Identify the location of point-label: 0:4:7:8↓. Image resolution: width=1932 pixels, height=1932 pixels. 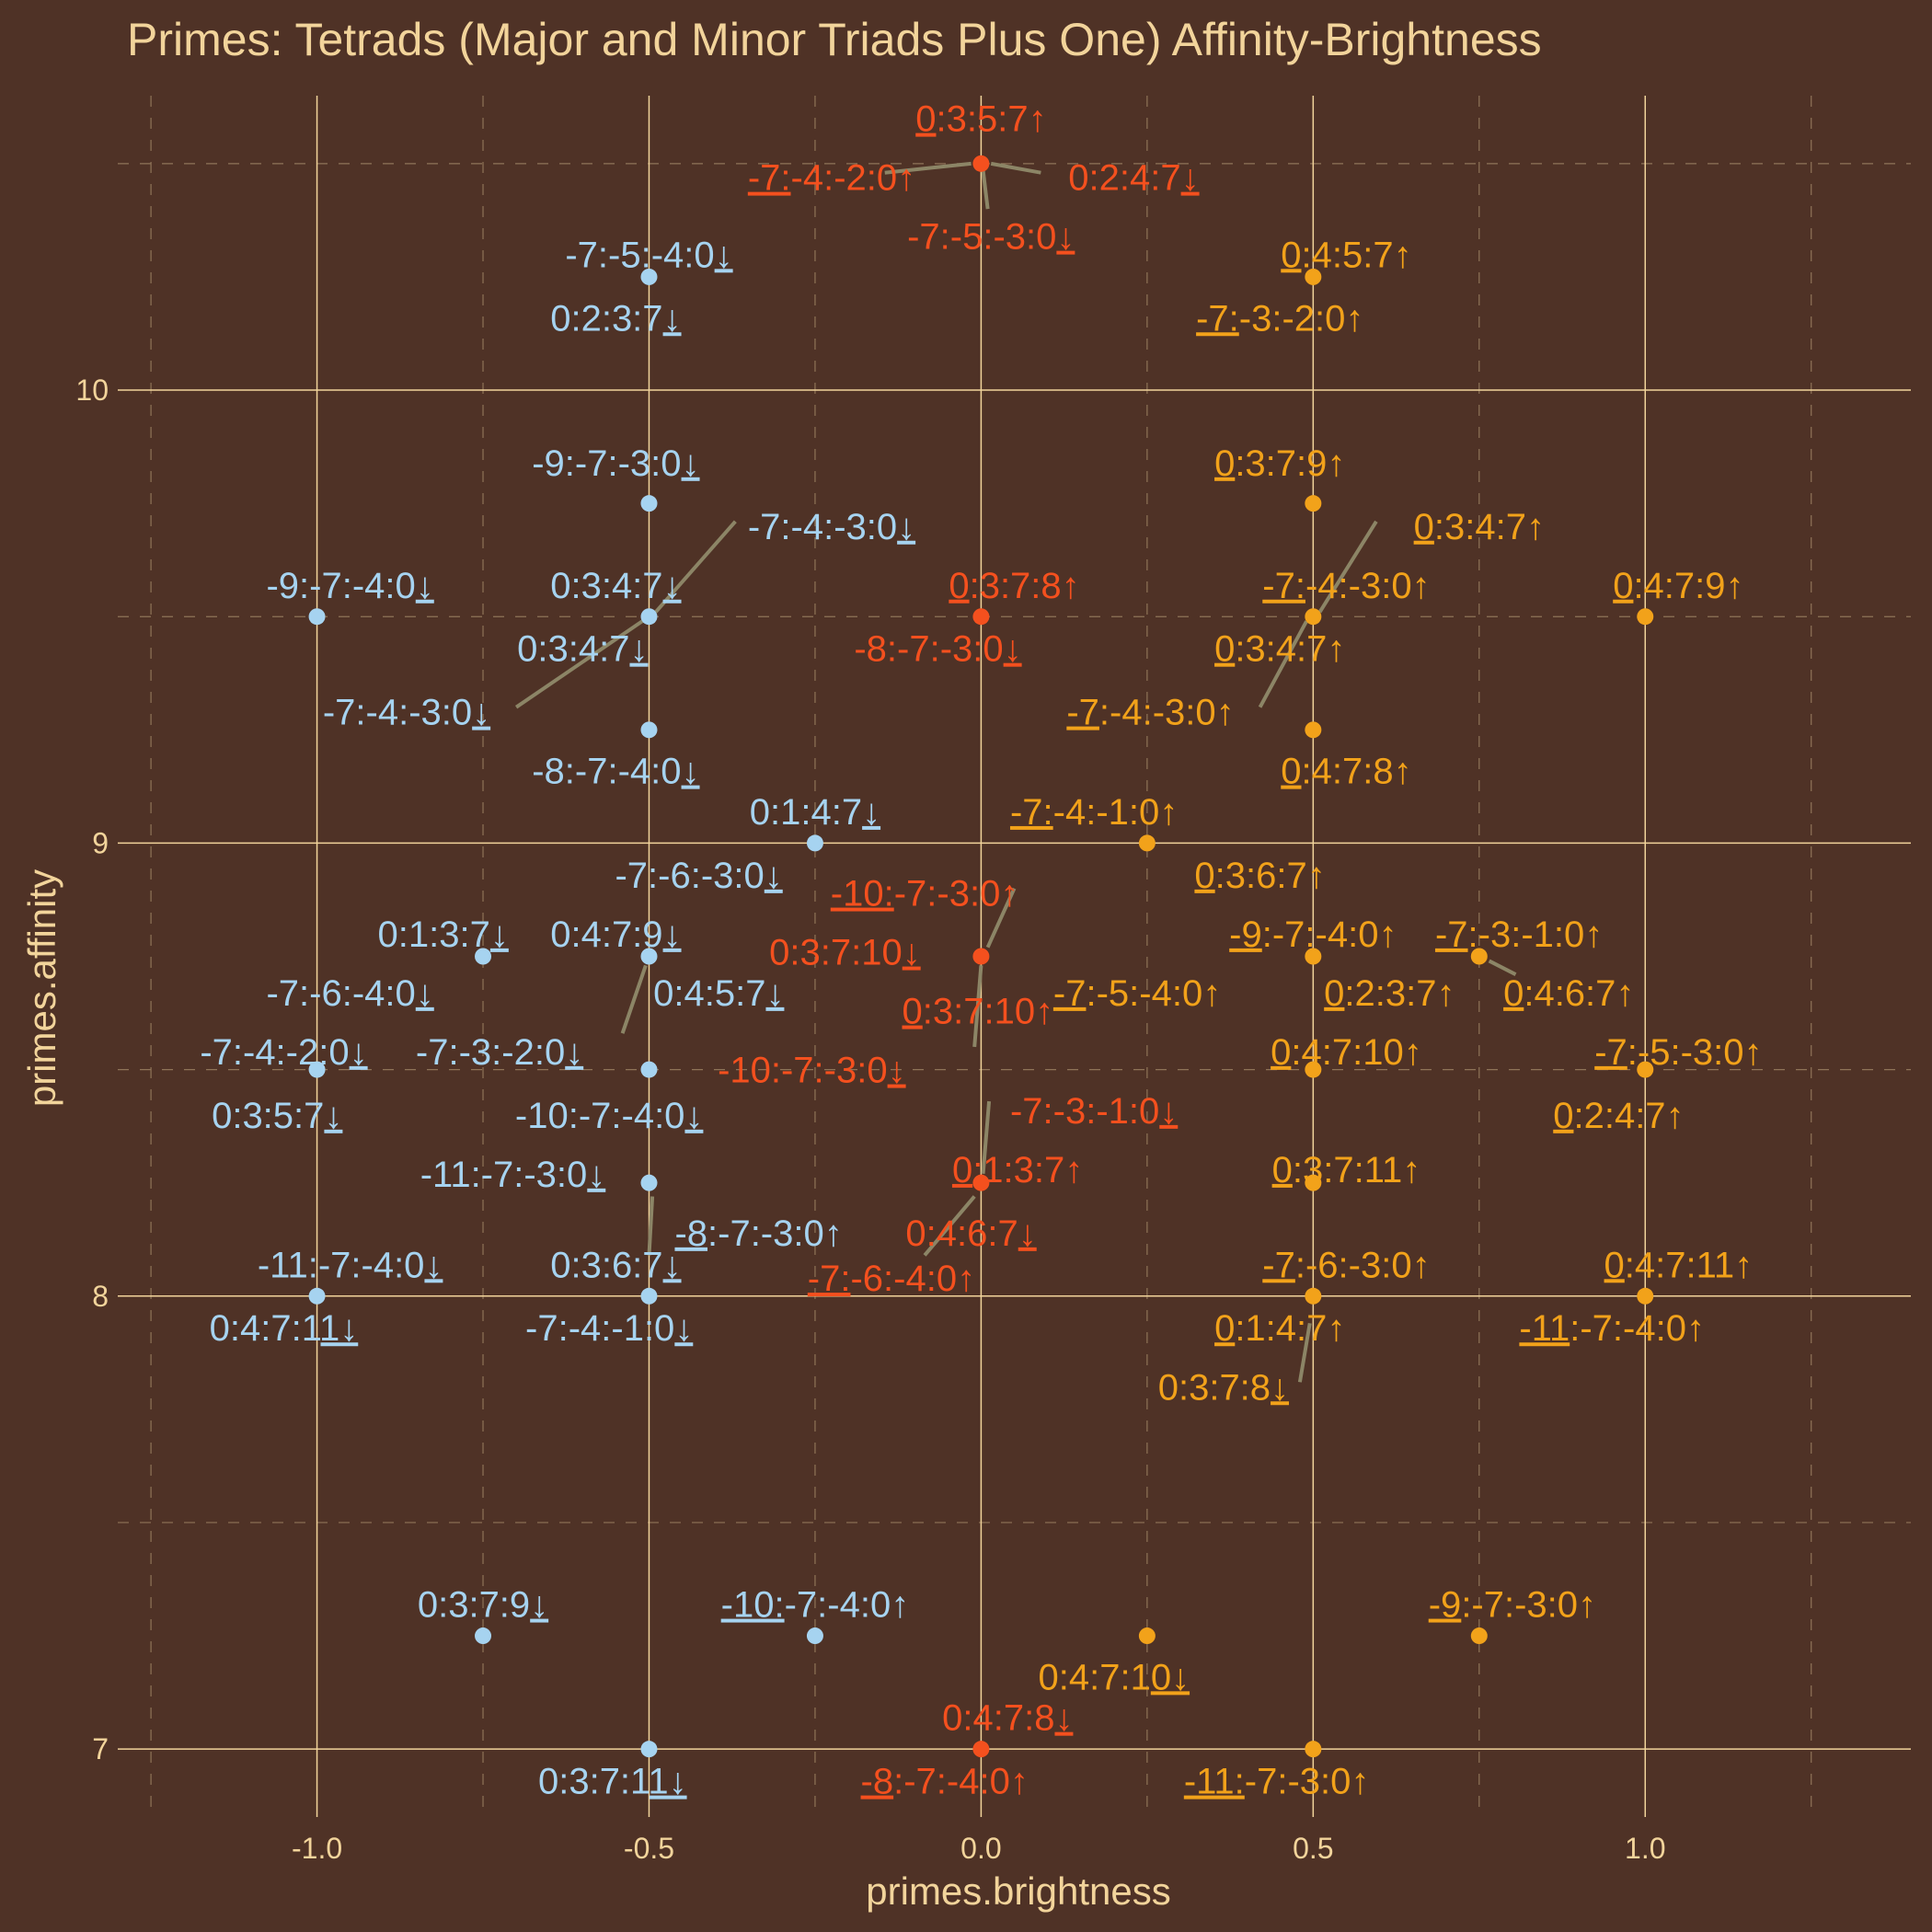
(1007, 1718).